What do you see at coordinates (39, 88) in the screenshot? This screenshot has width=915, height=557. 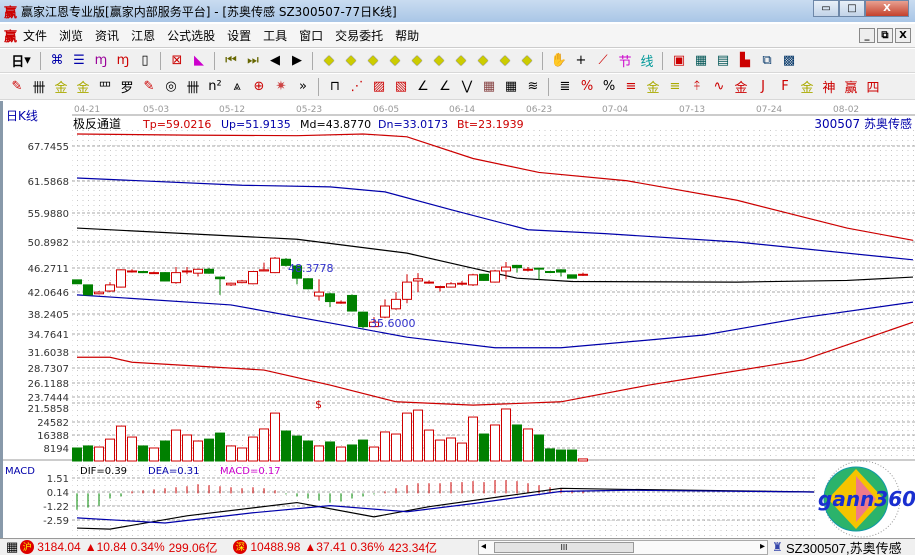 I see `draw-tool-1-icon: 卌` at bounding box center [39, 88].